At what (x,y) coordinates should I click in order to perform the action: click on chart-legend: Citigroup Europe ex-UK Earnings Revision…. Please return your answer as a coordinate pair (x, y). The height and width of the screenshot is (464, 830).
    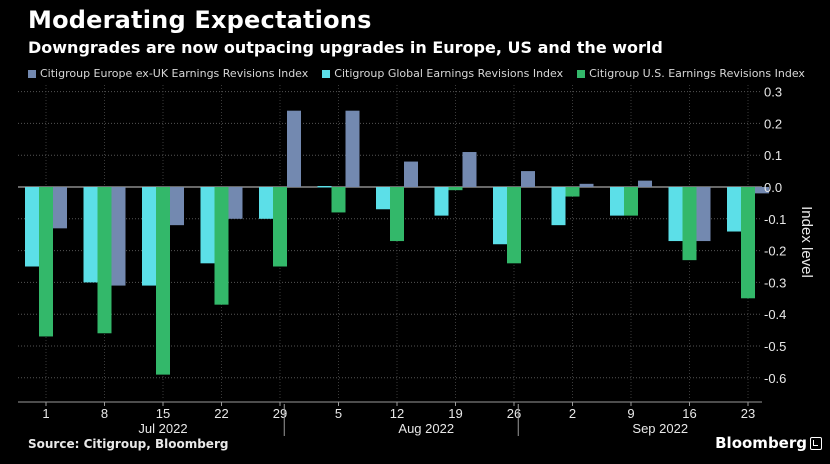
    Looking at the image, I should click on (416, 73).